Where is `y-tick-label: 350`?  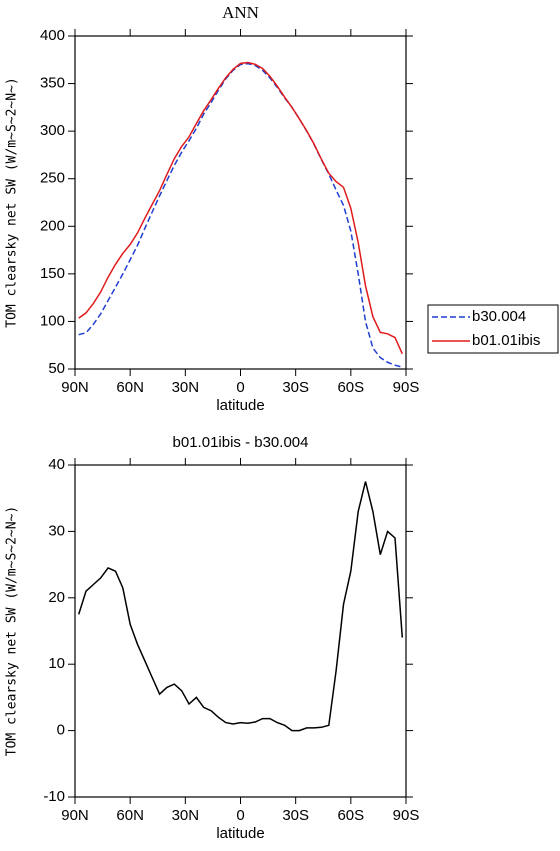
y-tick-label: 350 is located at coordinates (52, 83).